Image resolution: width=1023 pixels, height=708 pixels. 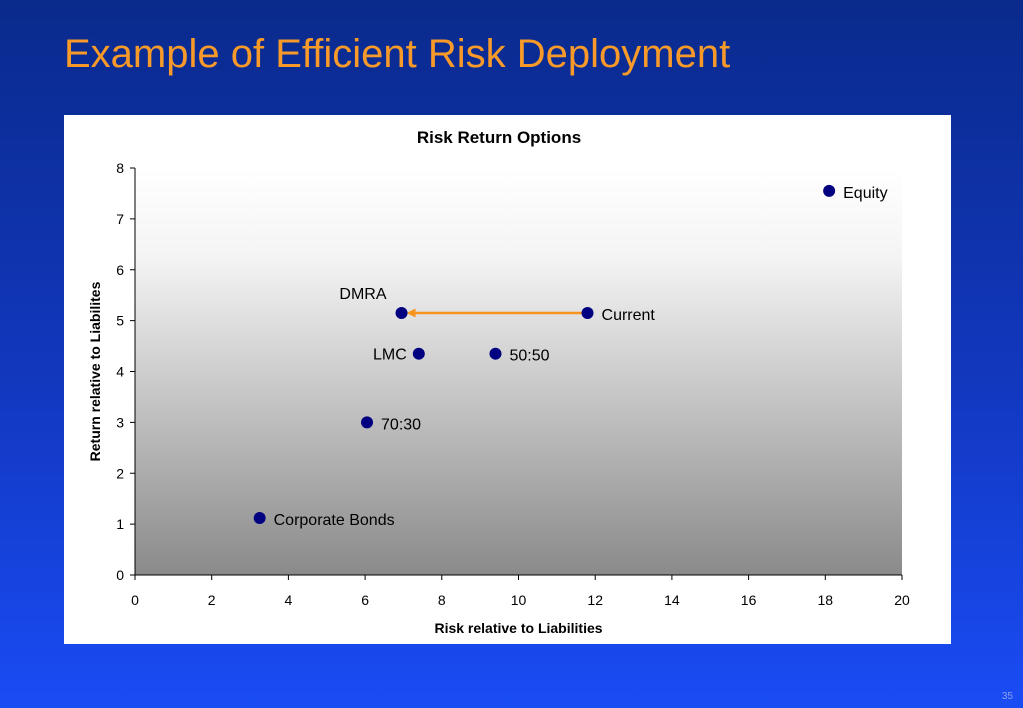 I want to click on y-tick-label: 0, so click(x=120, y=575).